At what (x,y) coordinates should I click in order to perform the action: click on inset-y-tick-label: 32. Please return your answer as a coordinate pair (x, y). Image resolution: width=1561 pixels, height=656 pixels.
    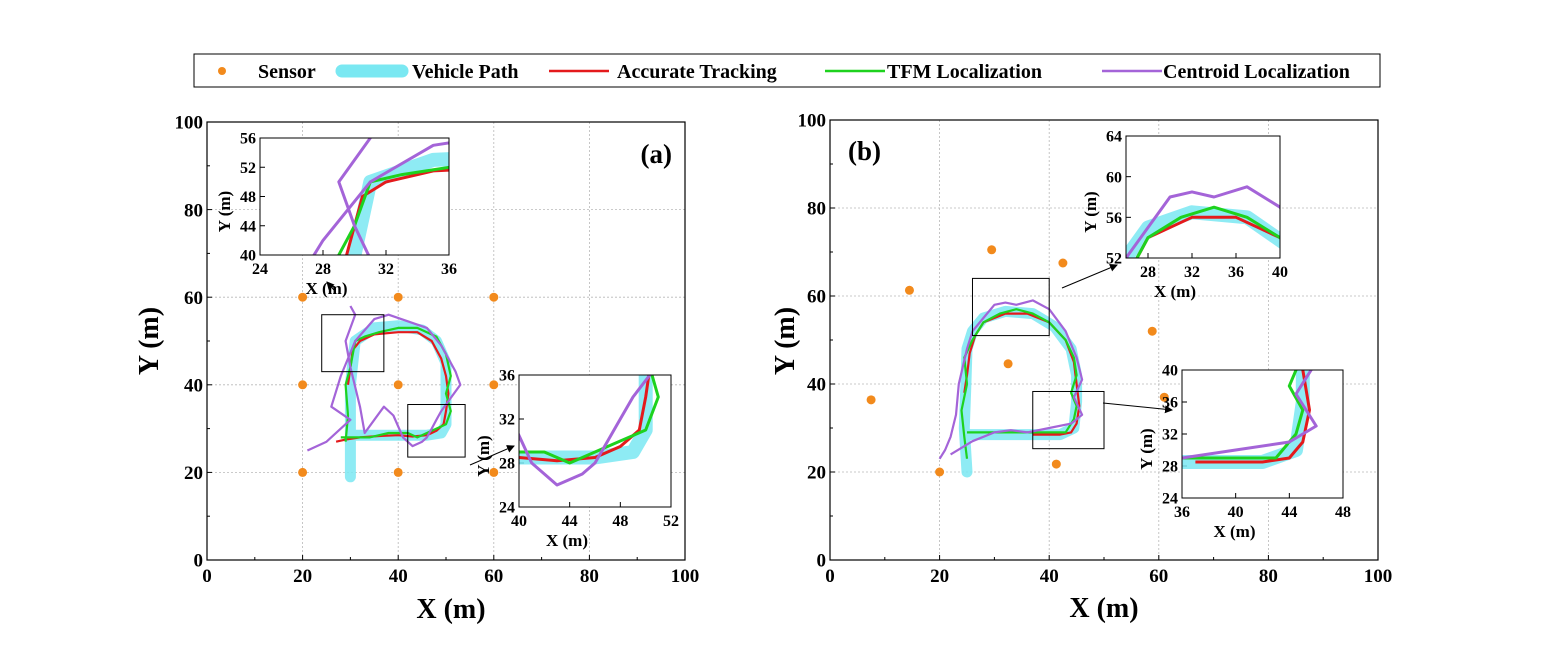
    Looking at the image, I should click on (1170, 435).